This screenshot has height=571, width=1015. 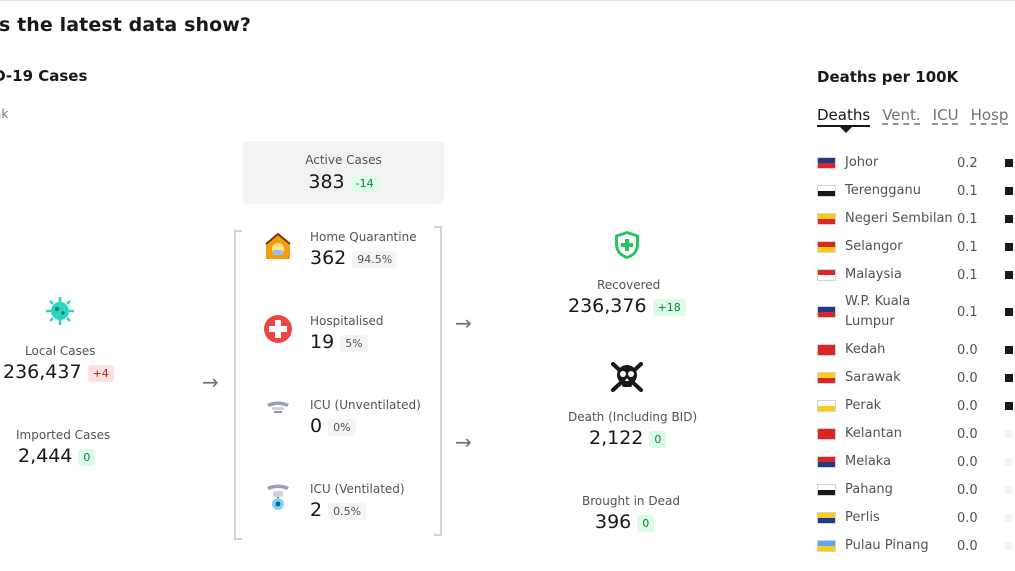 I want to click on tab-hosp: Hosp, so click(x=989, y=115).